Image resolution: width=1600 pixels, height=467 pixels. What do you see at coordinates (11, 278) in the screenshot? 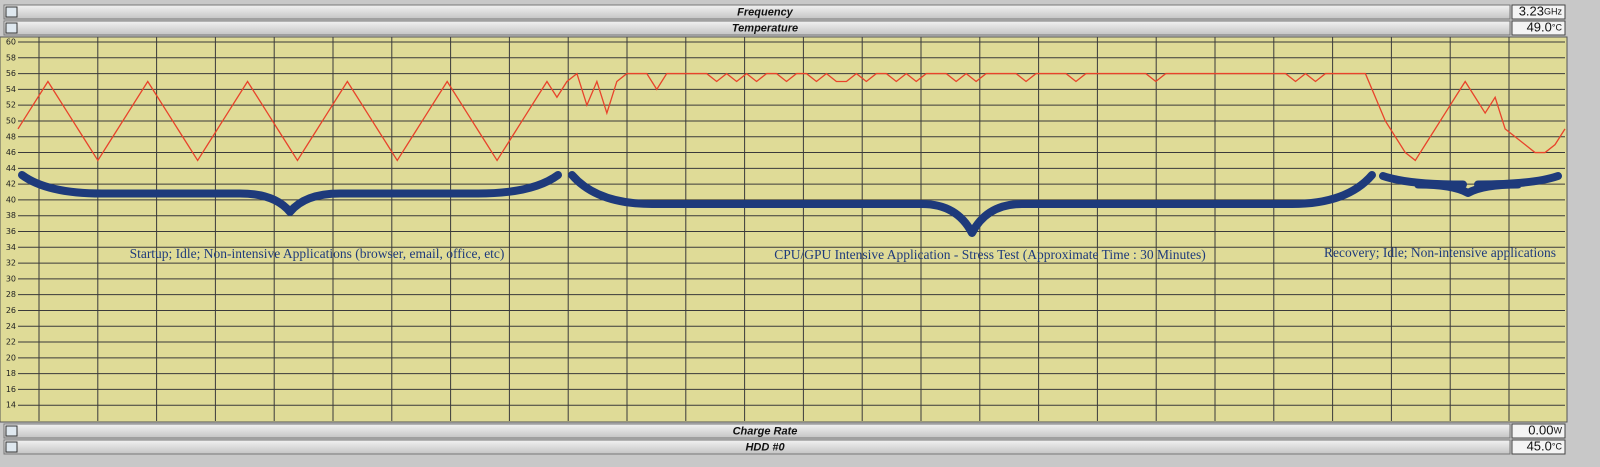
I see `y-tick-label: 30` at bounding box center [11, 278].